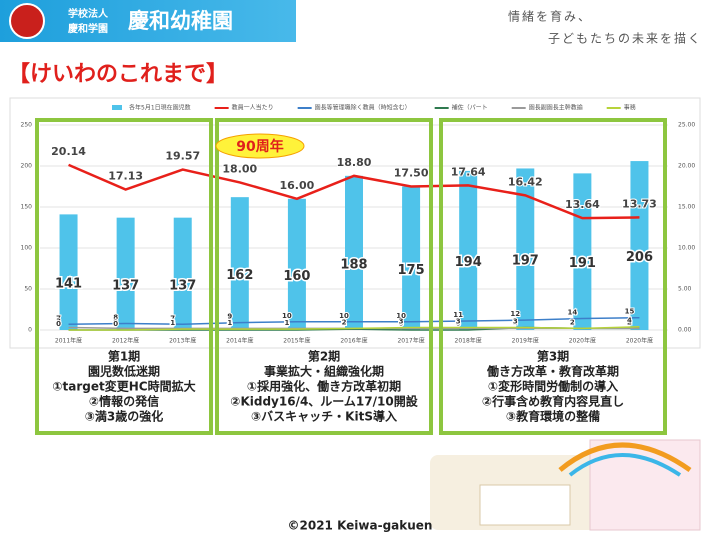 This screenshot has width=720, height=540. I want to click on period-line: ②情報の発信, so click(124, 401).